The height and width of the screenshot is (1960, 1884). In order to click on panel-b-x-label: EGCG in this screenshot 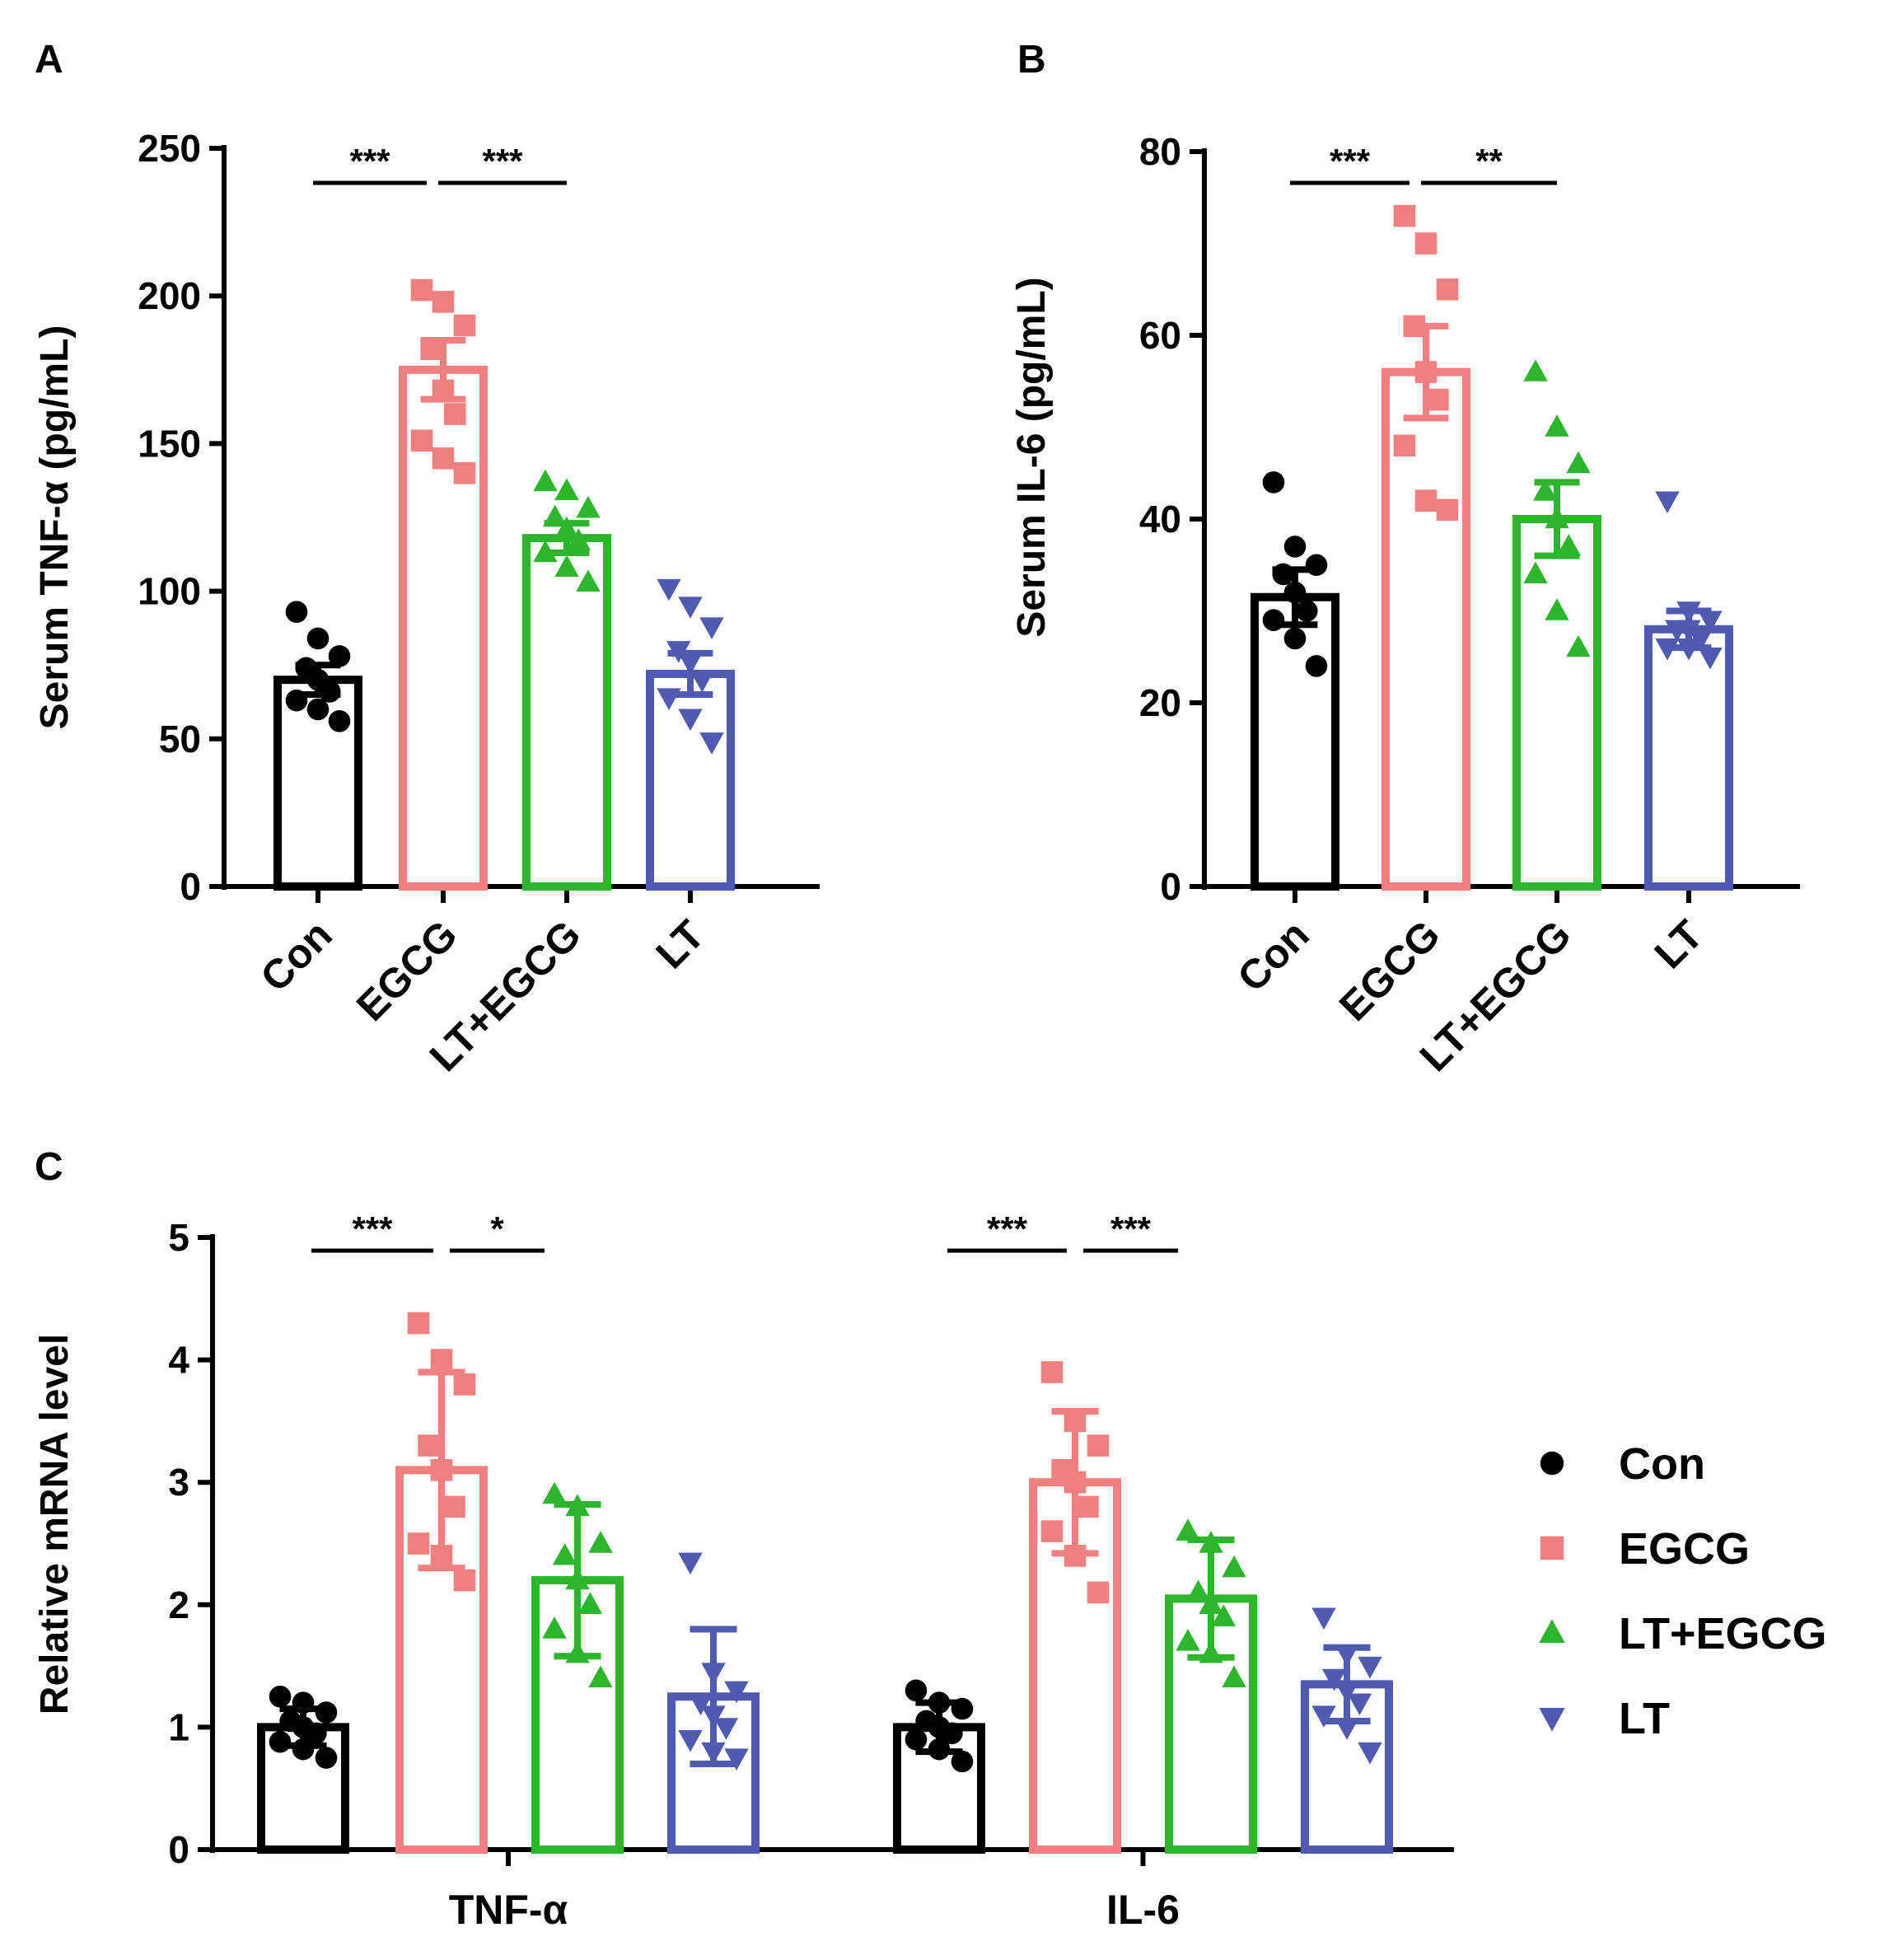, I will do `click(1389, 970)`.